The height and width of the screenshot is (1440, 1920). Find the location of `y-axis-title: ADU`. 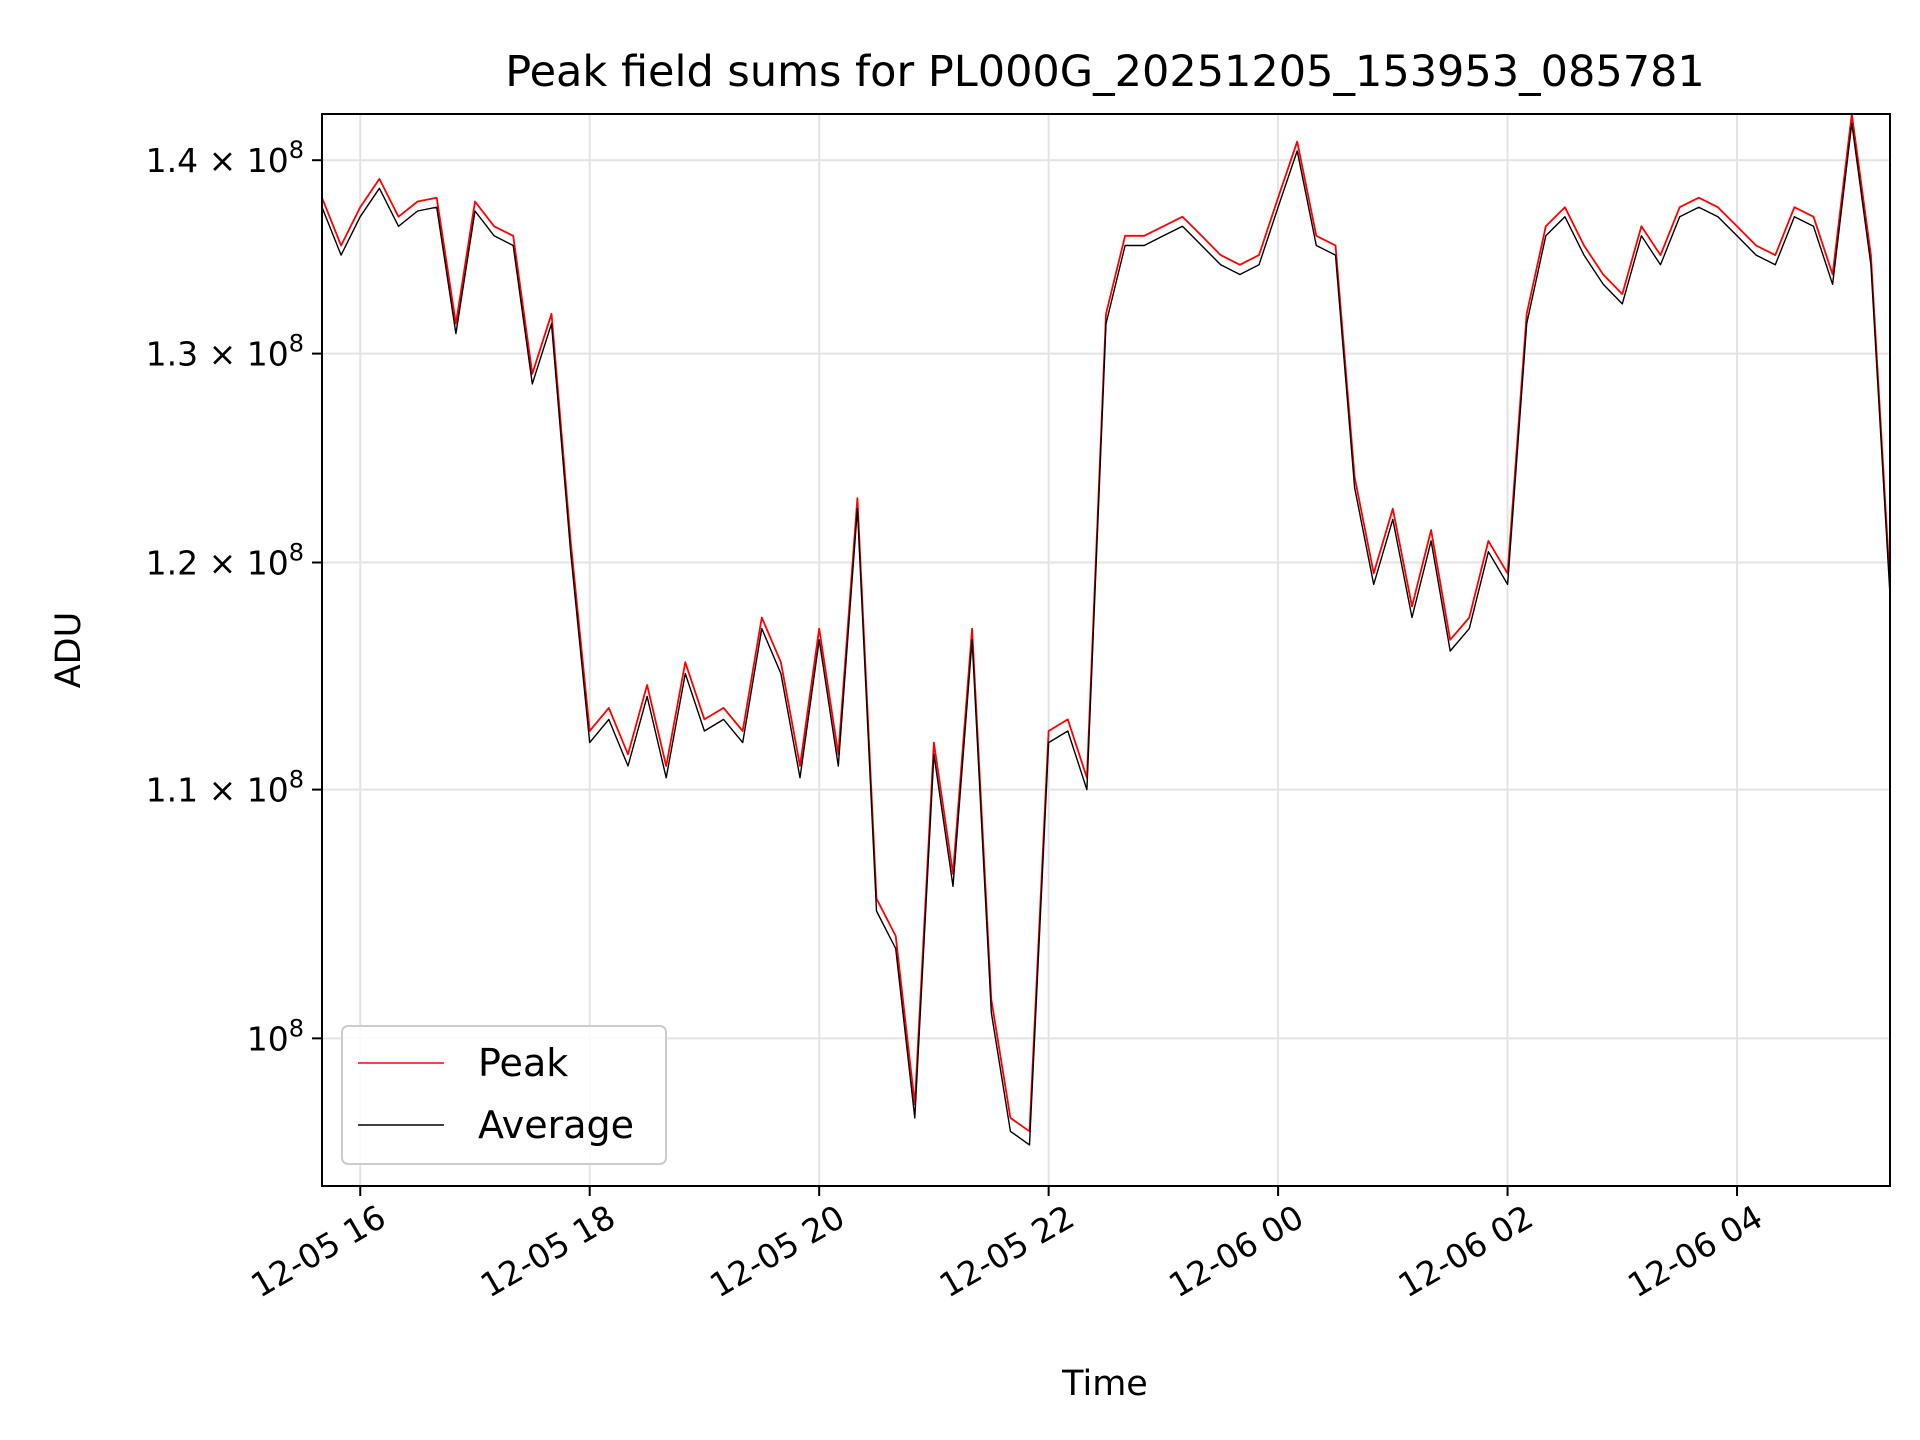

y-axis-title: ADU is located at coordinates (69, 650).